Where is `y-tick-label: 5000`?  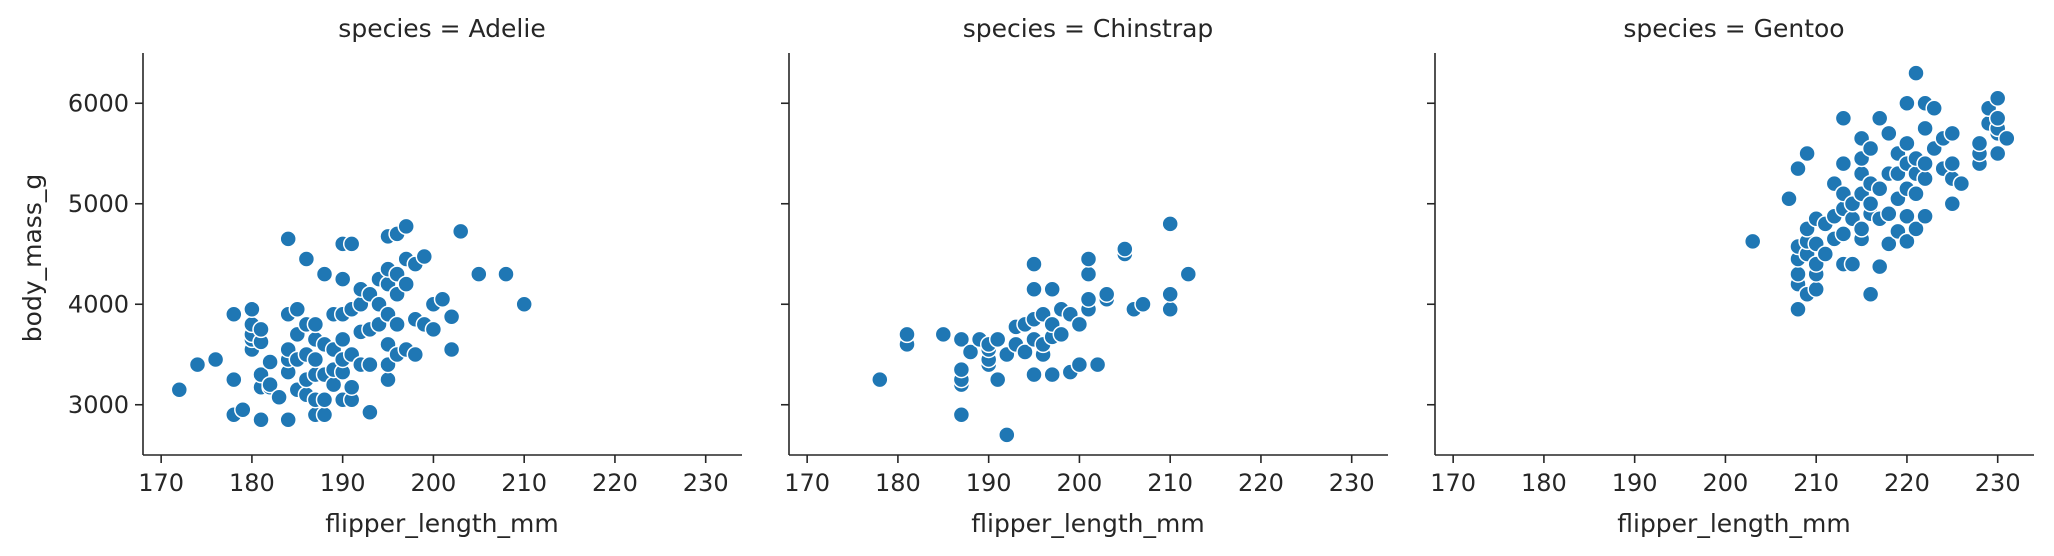 y-tick-label: 5000 is located at coordinates (98, 204).